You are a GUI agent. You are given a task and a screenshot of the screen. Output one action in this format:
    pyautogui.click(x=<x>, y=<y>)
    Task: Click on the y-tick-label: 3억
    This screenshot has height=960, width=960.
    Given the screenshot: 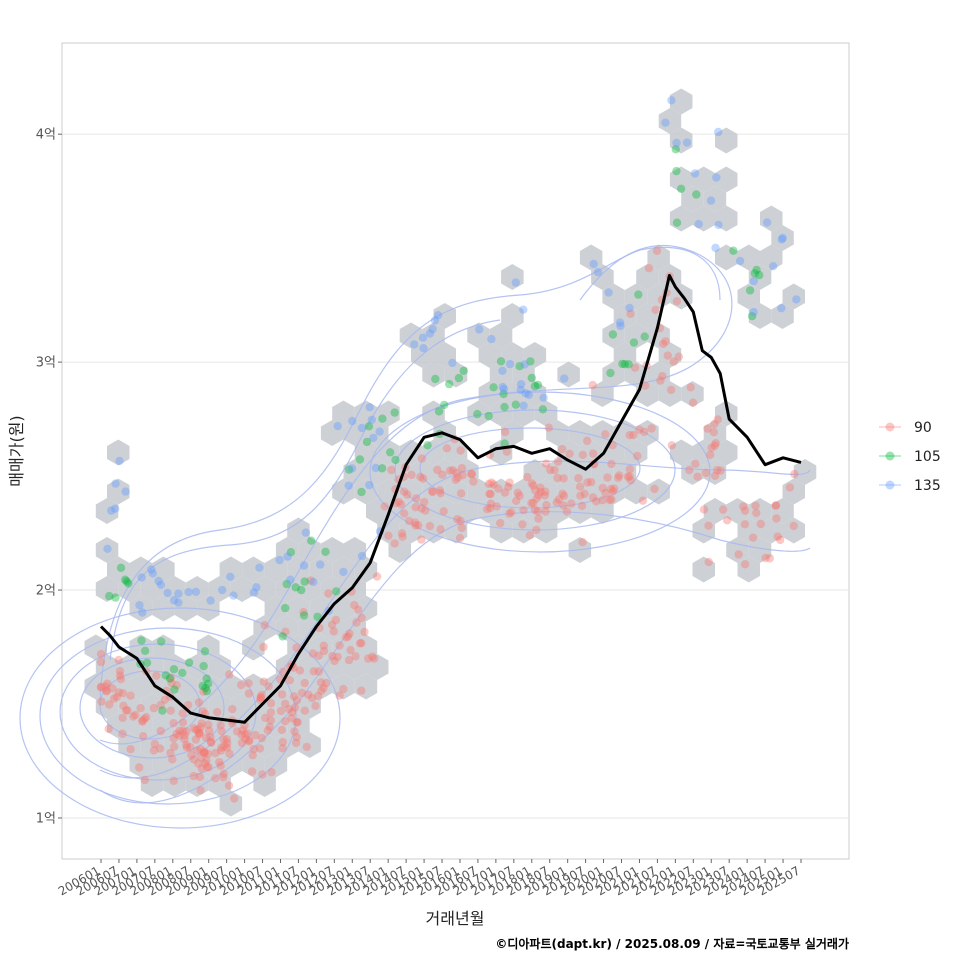 What is the action you would take?
    pyautogui.click(x=46, y=363)
    